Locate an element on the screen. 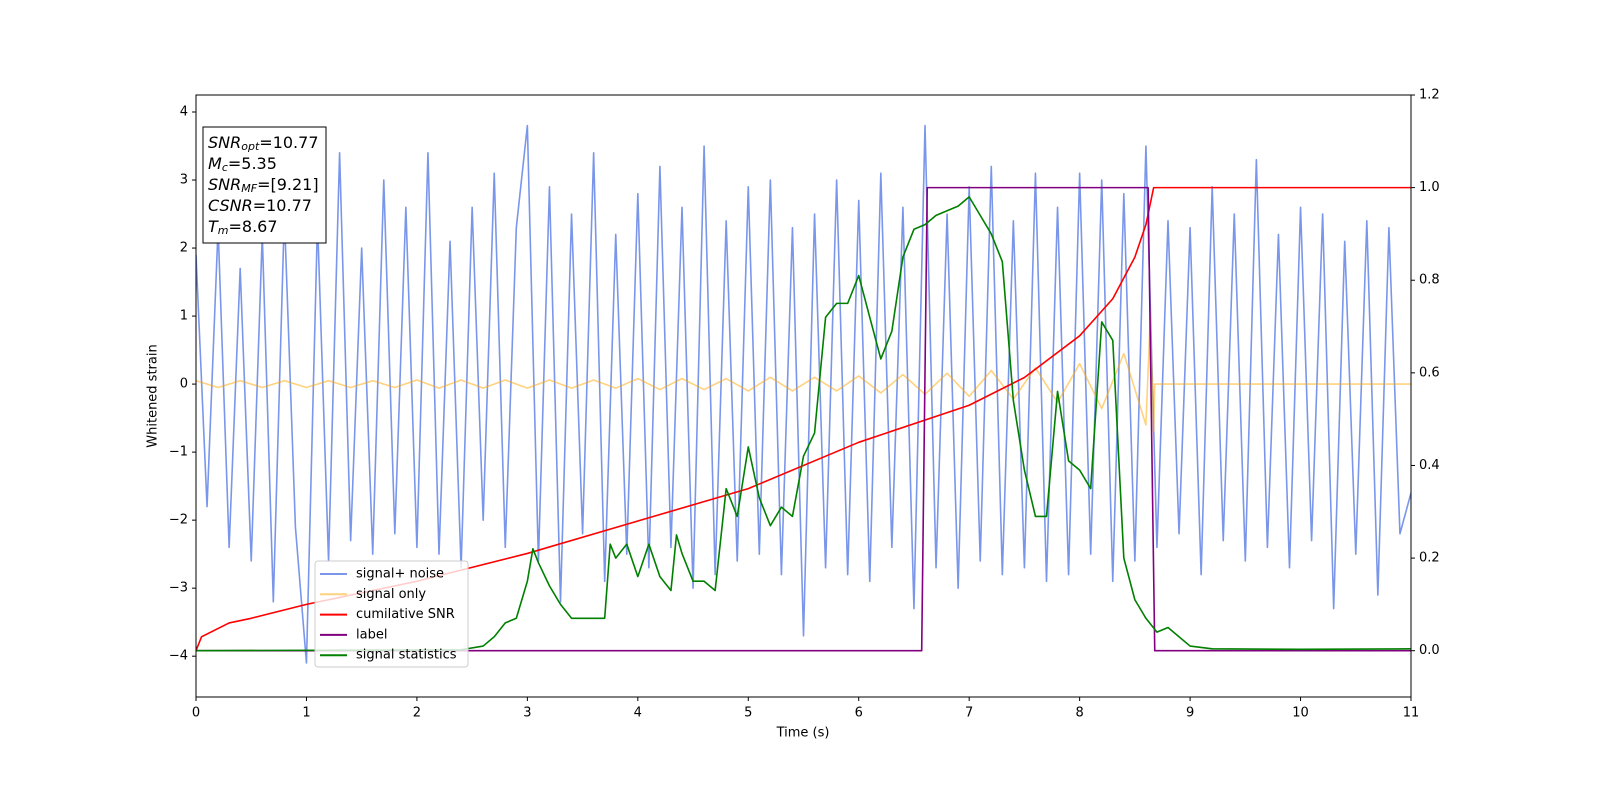  x-tick-label: 3 is located at coordinates (527, 713).